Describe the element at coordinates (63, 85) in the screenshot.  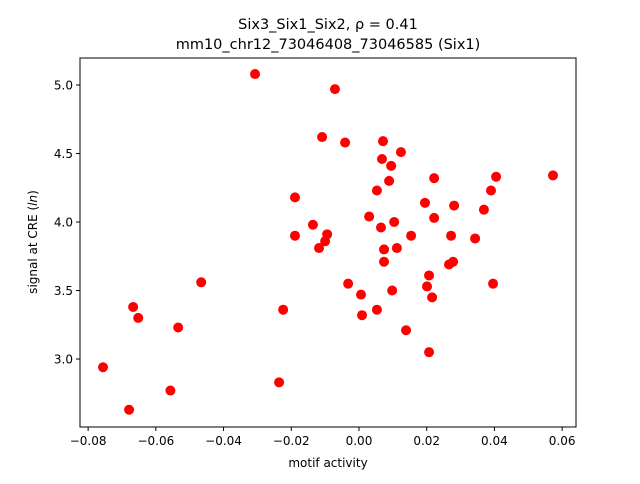
I see `y-tick-label: 5.0` at that location.